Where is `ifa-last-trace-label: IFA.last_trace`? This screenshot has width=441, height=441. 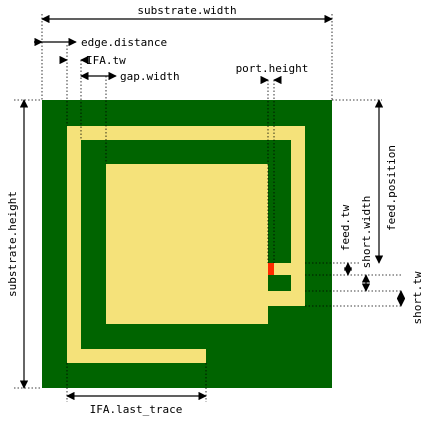 ifa-last-trace-label: IFA.last_trace is located at coordinates (136, 409).